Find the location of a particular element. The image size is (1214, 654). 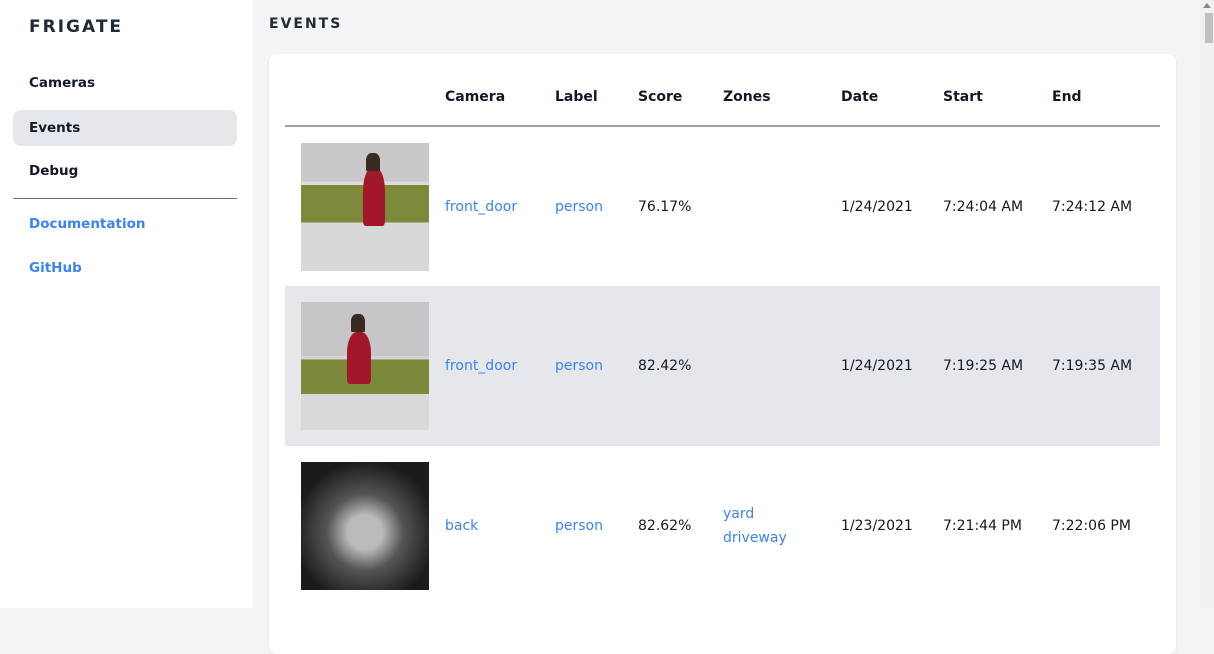

camera-link: back is located at coordinates (462, 526).